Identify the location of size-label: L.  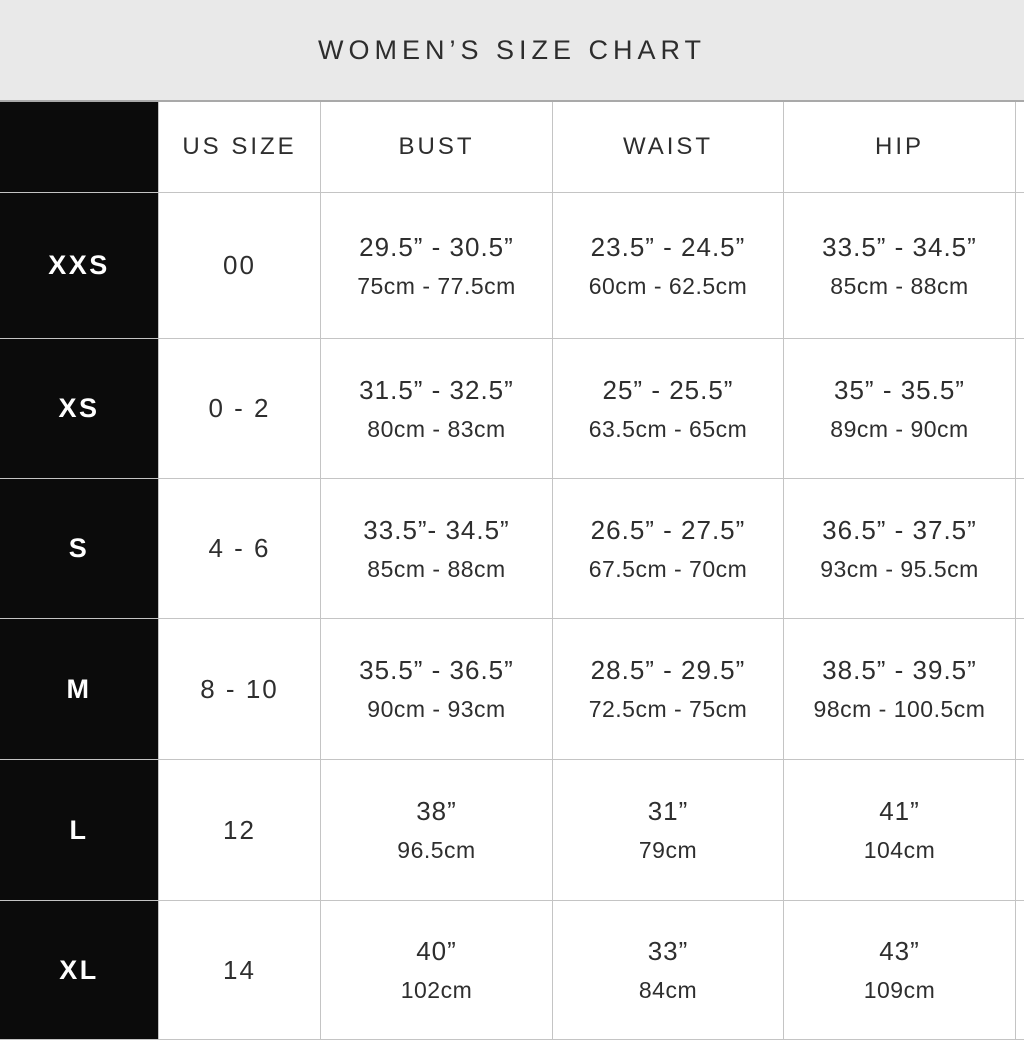
(79, 829).